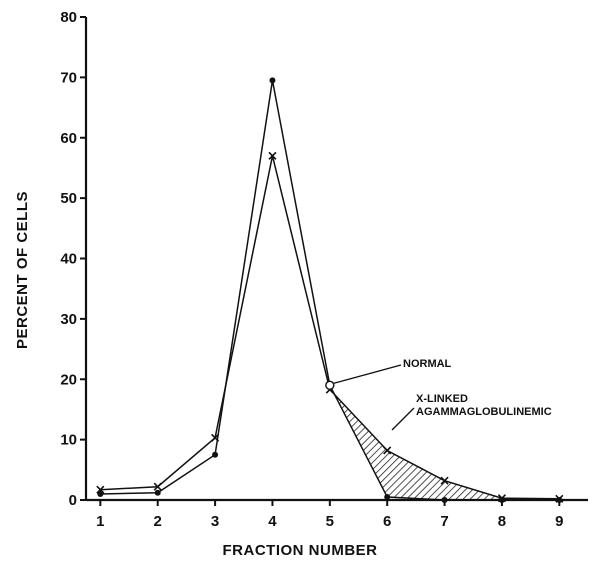 The image size is (603, 568). Describe the element at coordinates (427, 364) in the screenshot. I see `normal-label: NORMAL` at that location.